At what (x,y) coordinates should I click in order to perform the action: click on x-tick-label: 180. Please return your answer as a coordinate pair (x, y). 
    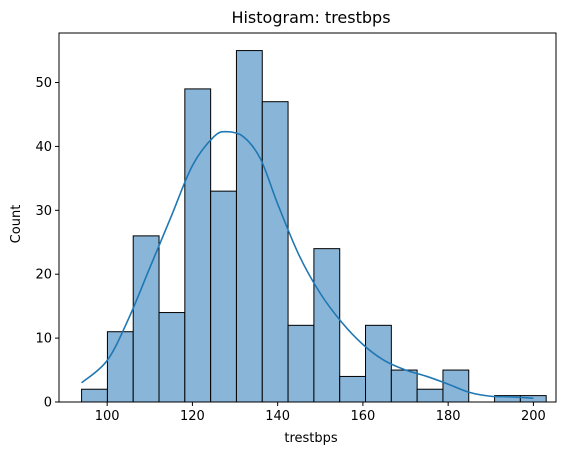
    Looking at the image, I should click on (448, 416).